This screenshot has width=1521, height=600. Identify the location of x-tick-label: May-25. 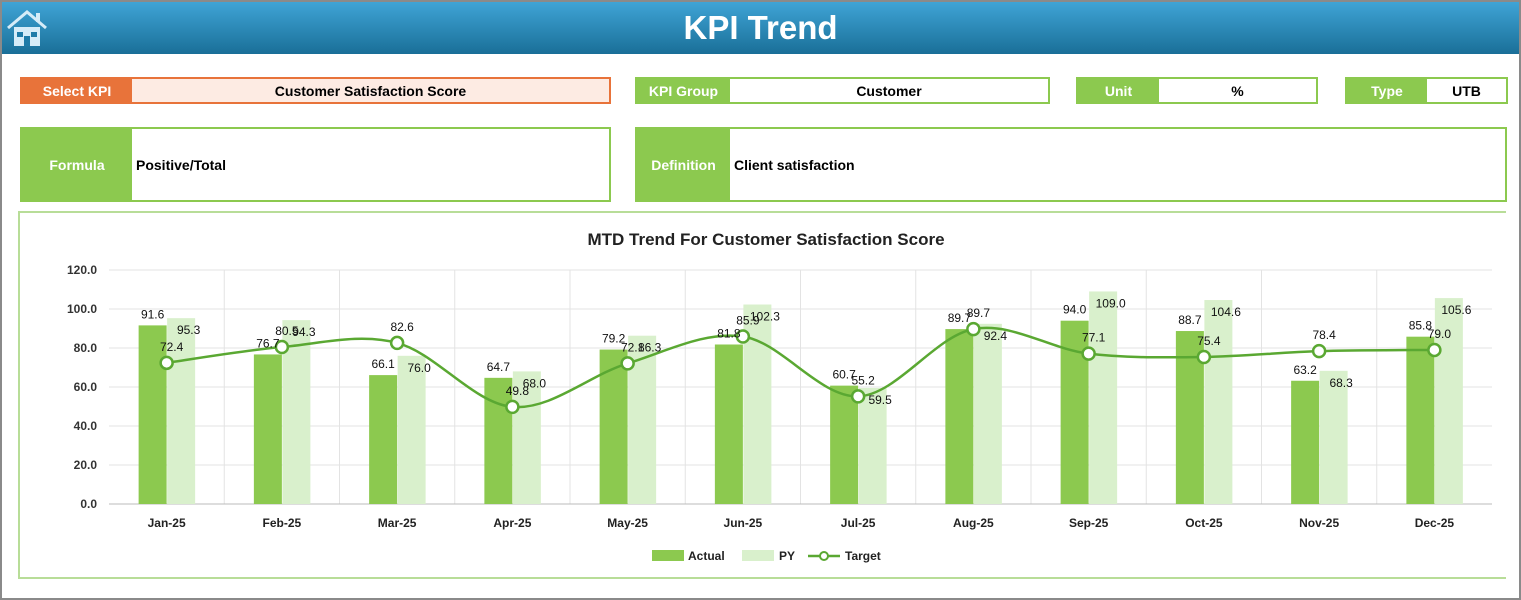
(627, 523).